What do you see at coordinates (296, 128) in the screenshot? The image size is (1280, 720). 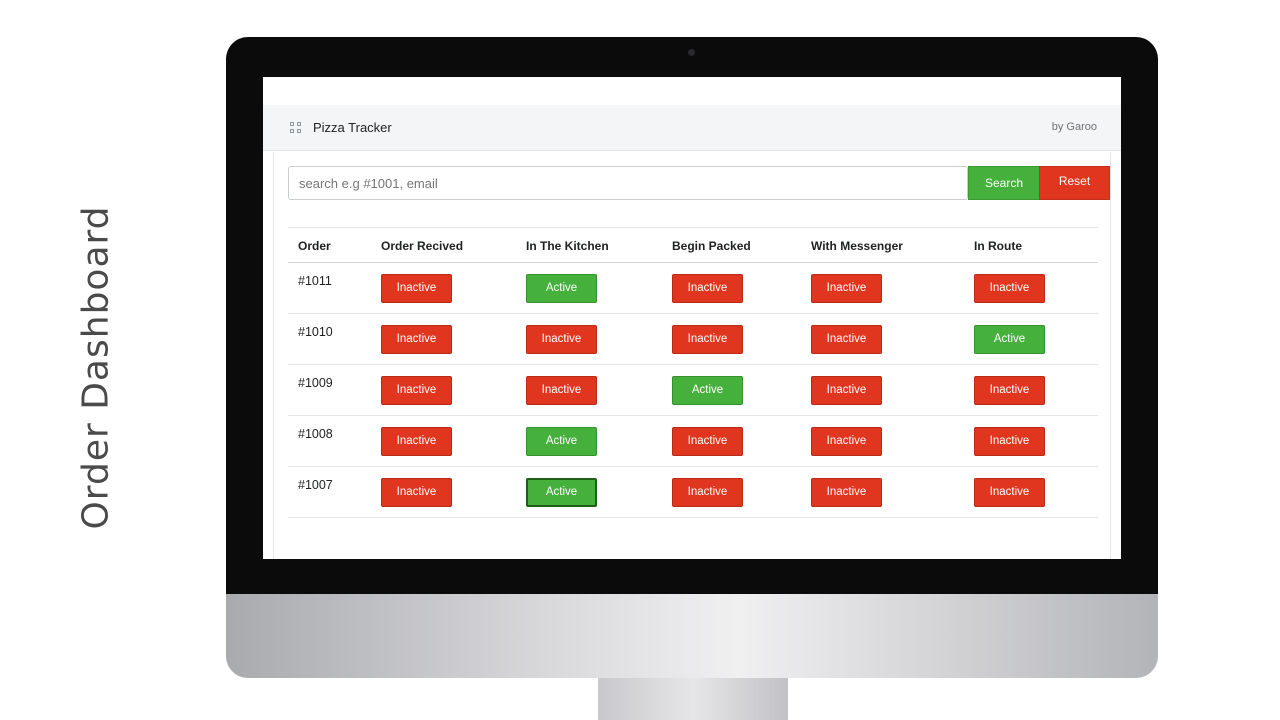 I see `apps-grid-icon` at bounding box center [296, 128].